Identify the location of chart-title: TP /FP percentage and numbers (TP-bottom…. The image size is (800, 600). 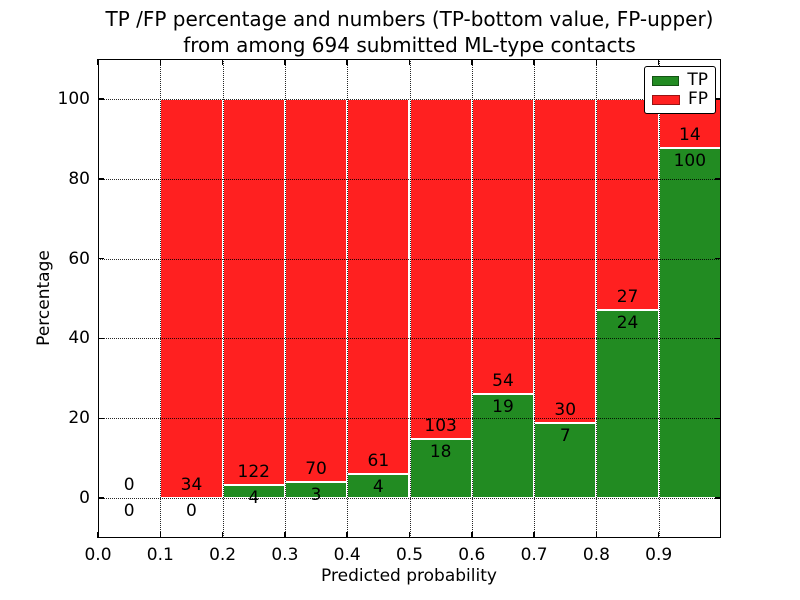
(409, 32).